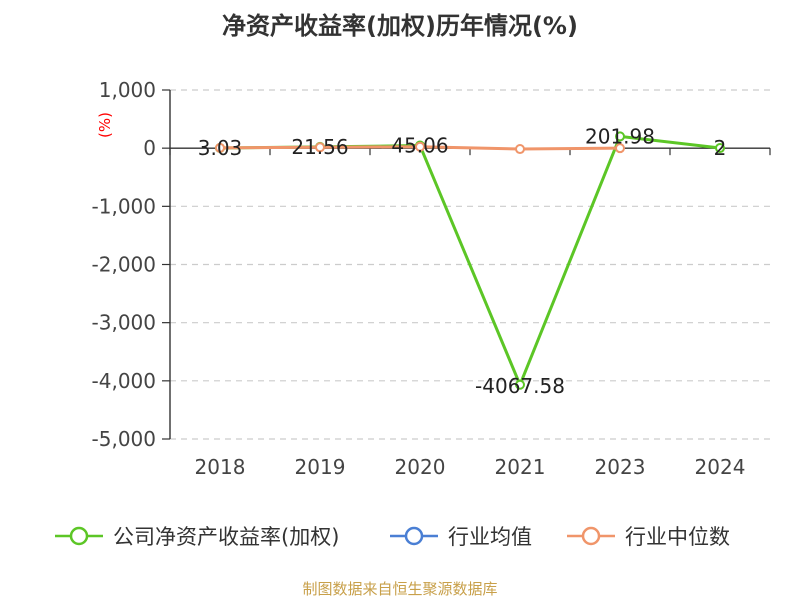 The image size is (800, 600). Describe the element at coordinates (220, 467) in the screenshot. I see `x-tick-label: 2018` at that location.